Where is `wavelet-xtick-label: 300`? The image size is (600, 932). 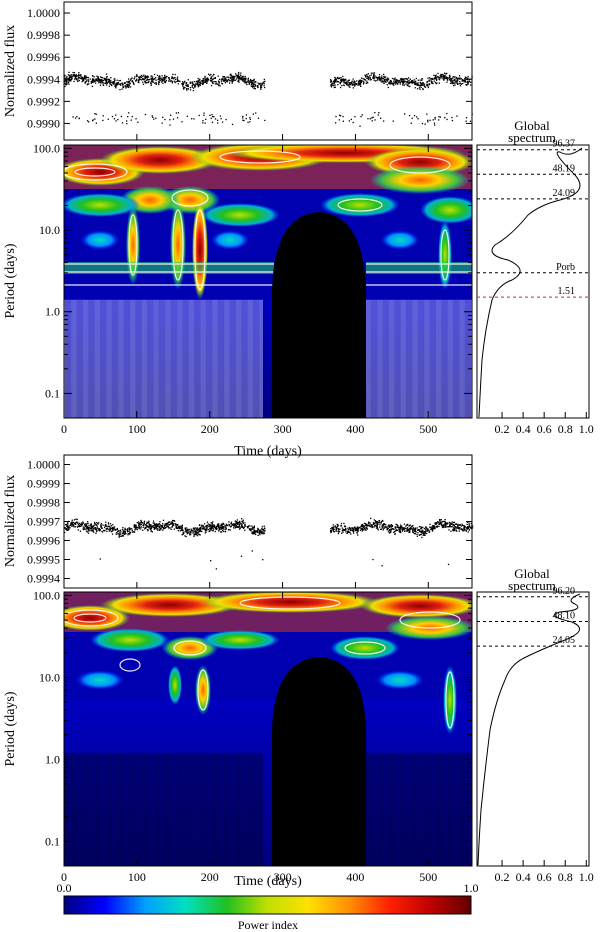
wavelet-xtick-label: 300 is located at coordinates (283, 877).